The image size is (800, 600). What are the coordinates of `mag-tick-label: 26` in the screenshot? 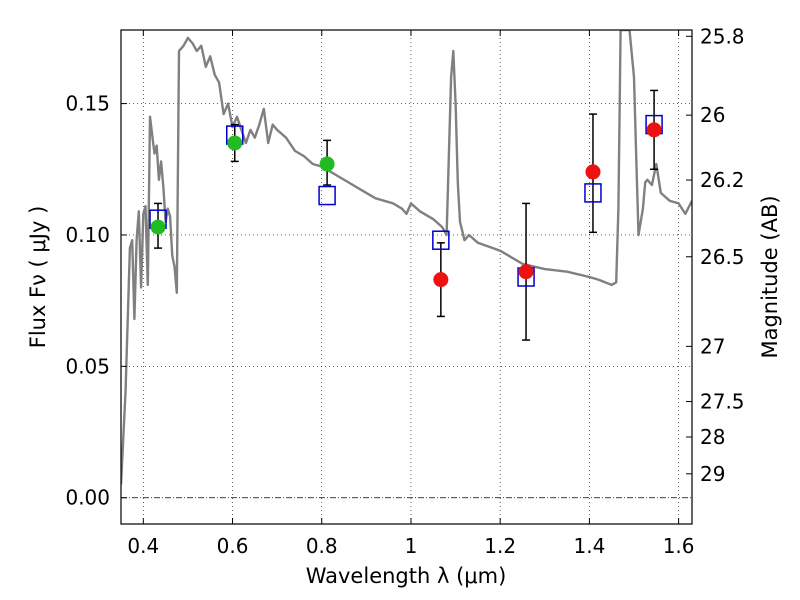 It's located at (712, 115).